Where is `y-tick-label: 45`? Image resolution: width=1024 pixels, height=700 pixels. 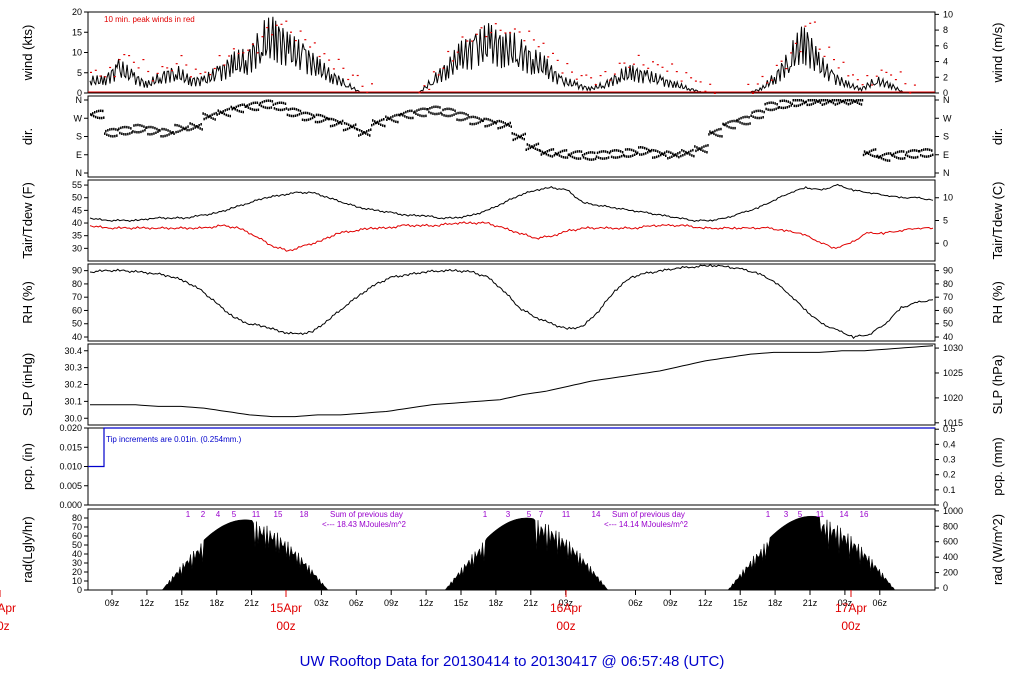
y-tick-label: 45 is located at coordinates (77, 210).